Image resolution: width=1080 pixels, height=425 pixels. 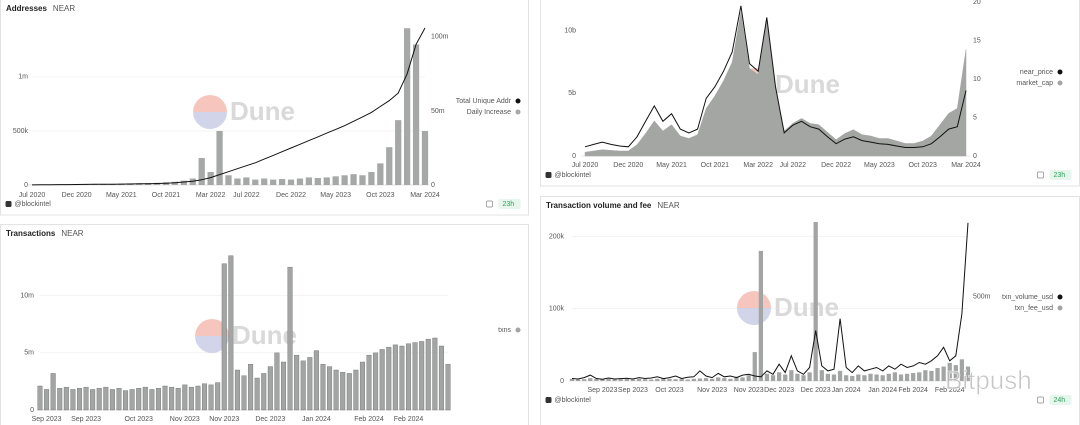 What do you see at coordinates (557, 309) in the screenshot?
I see `y-tick-label: 100k` at bounding box center [557, 309].